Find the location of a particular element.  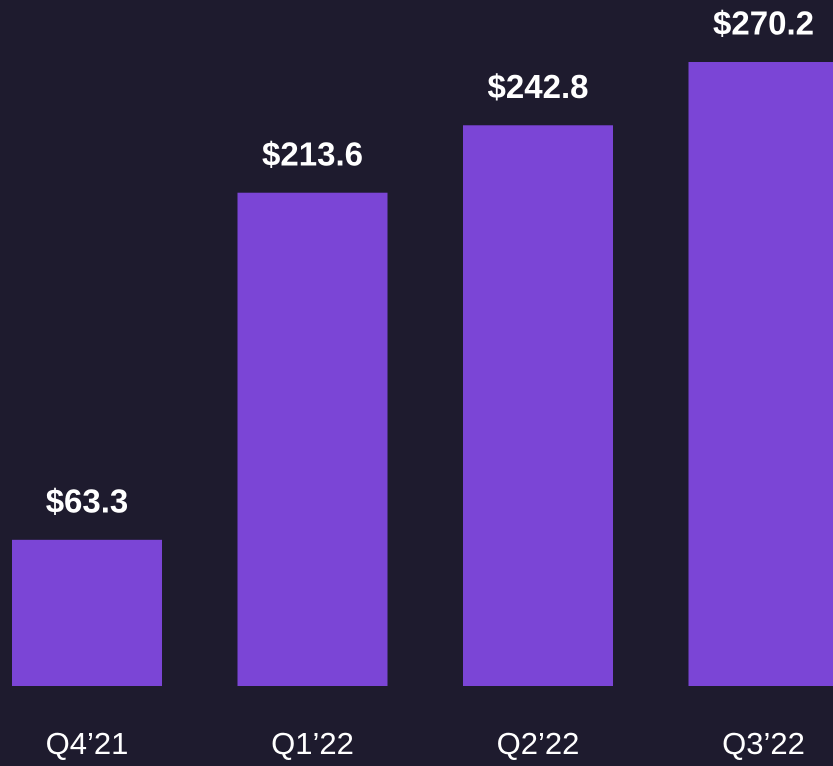

value-label: $213.6 is located at coordinates (312, 153).